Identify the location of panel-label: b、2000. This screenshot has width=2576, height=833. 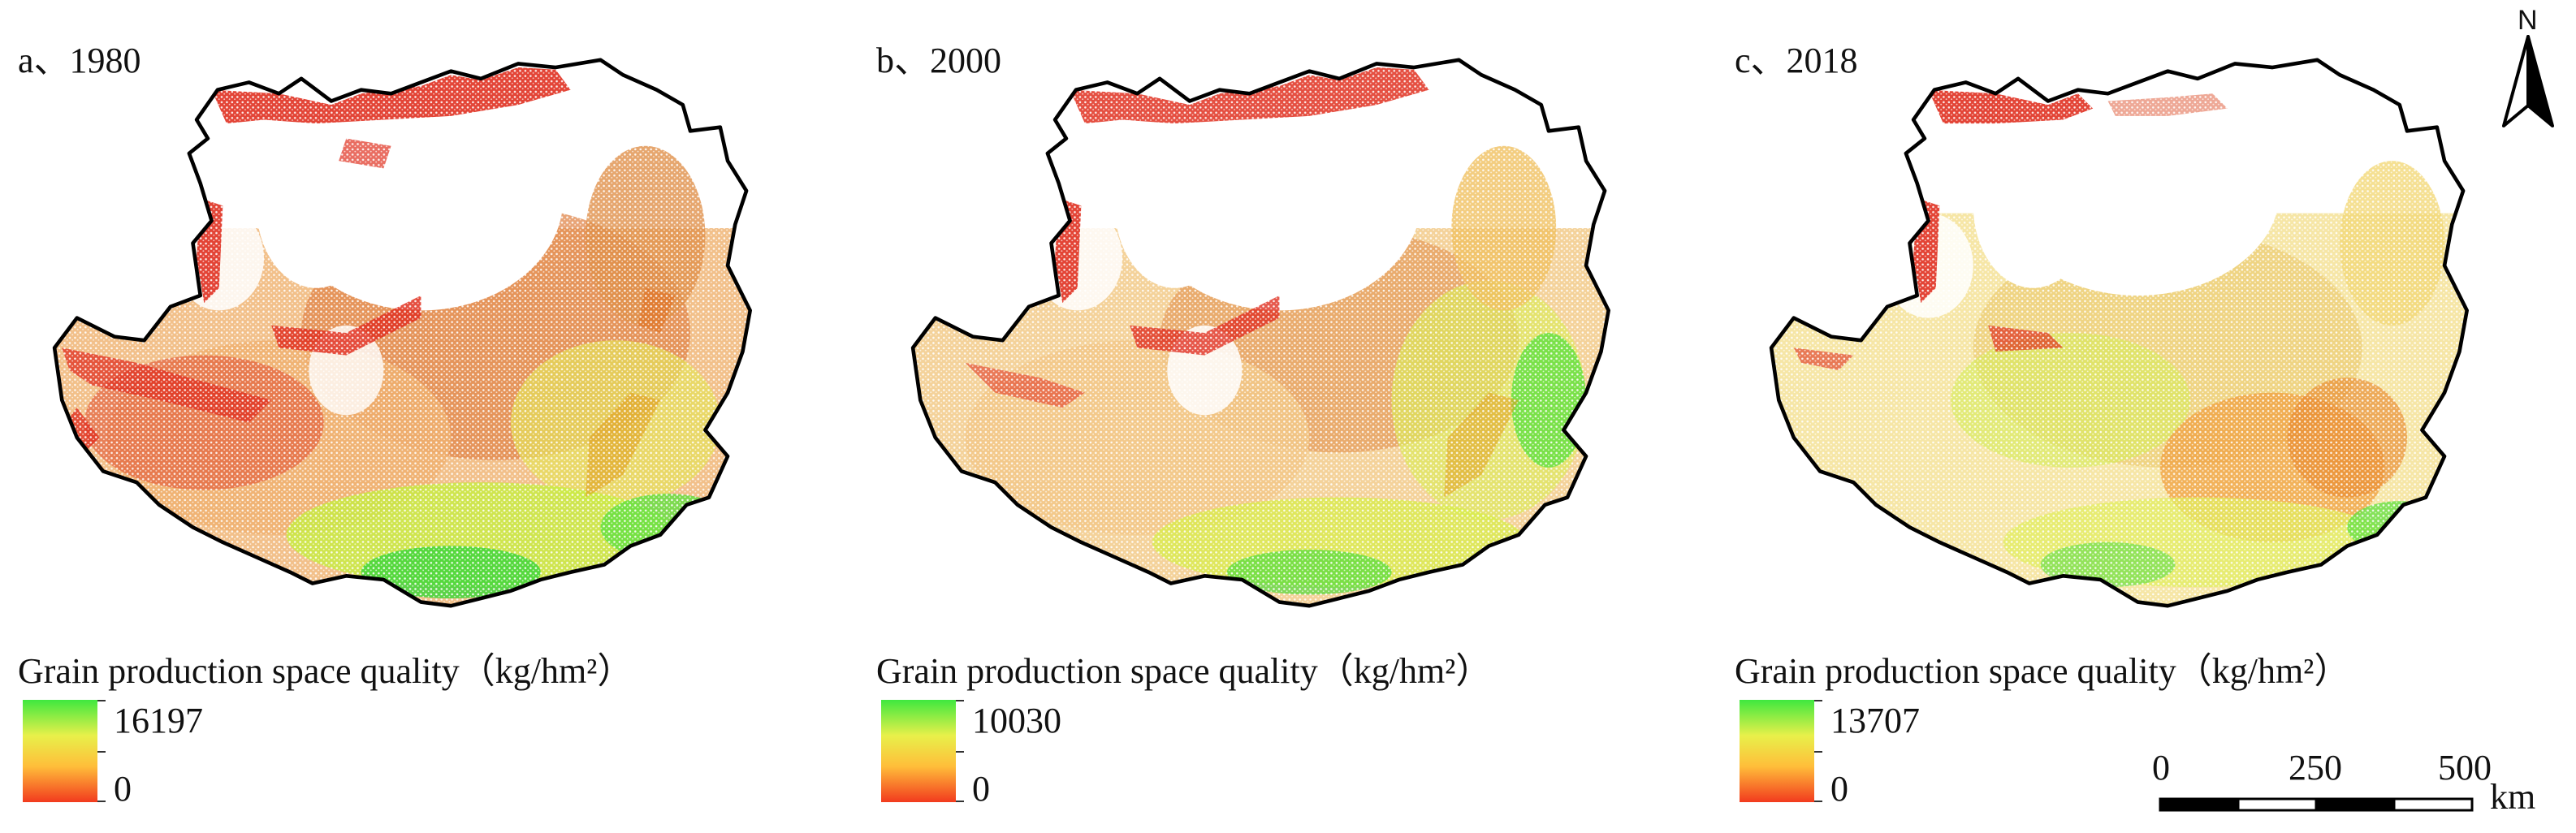
(939, 60).